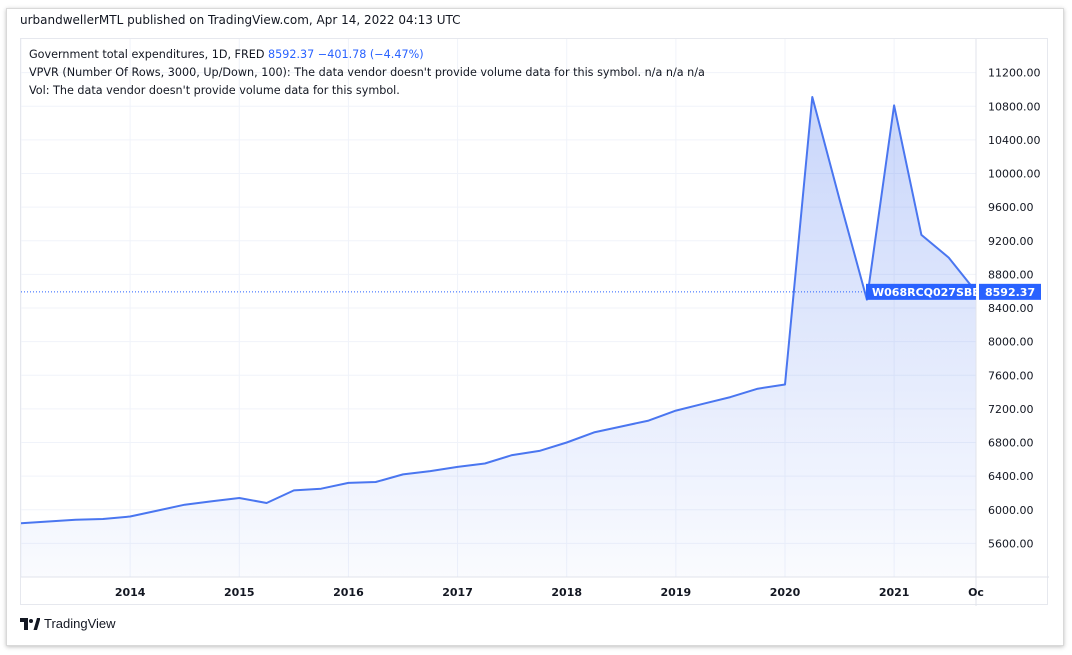 This screenshot has width=1072, height=655. What do you see at coordinates (348, 592) in the screenshot?
I see `x-tick-label: 2016` at bounding box center [348, 592].